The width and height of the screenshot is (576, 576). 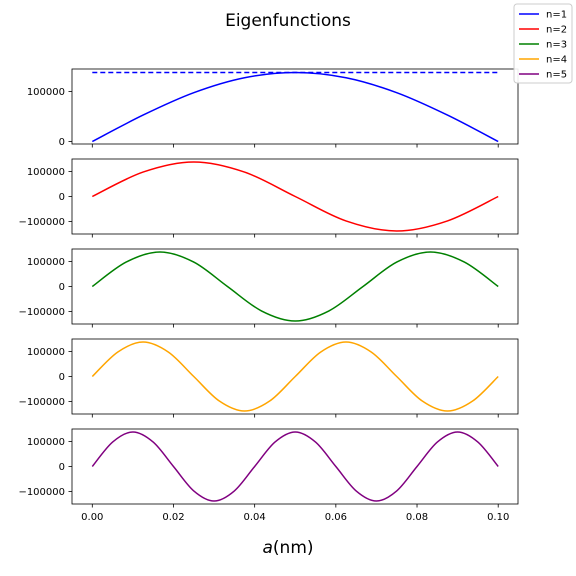 I want to click on legend-label-n=4: n=4, so click(x=556, y=60).